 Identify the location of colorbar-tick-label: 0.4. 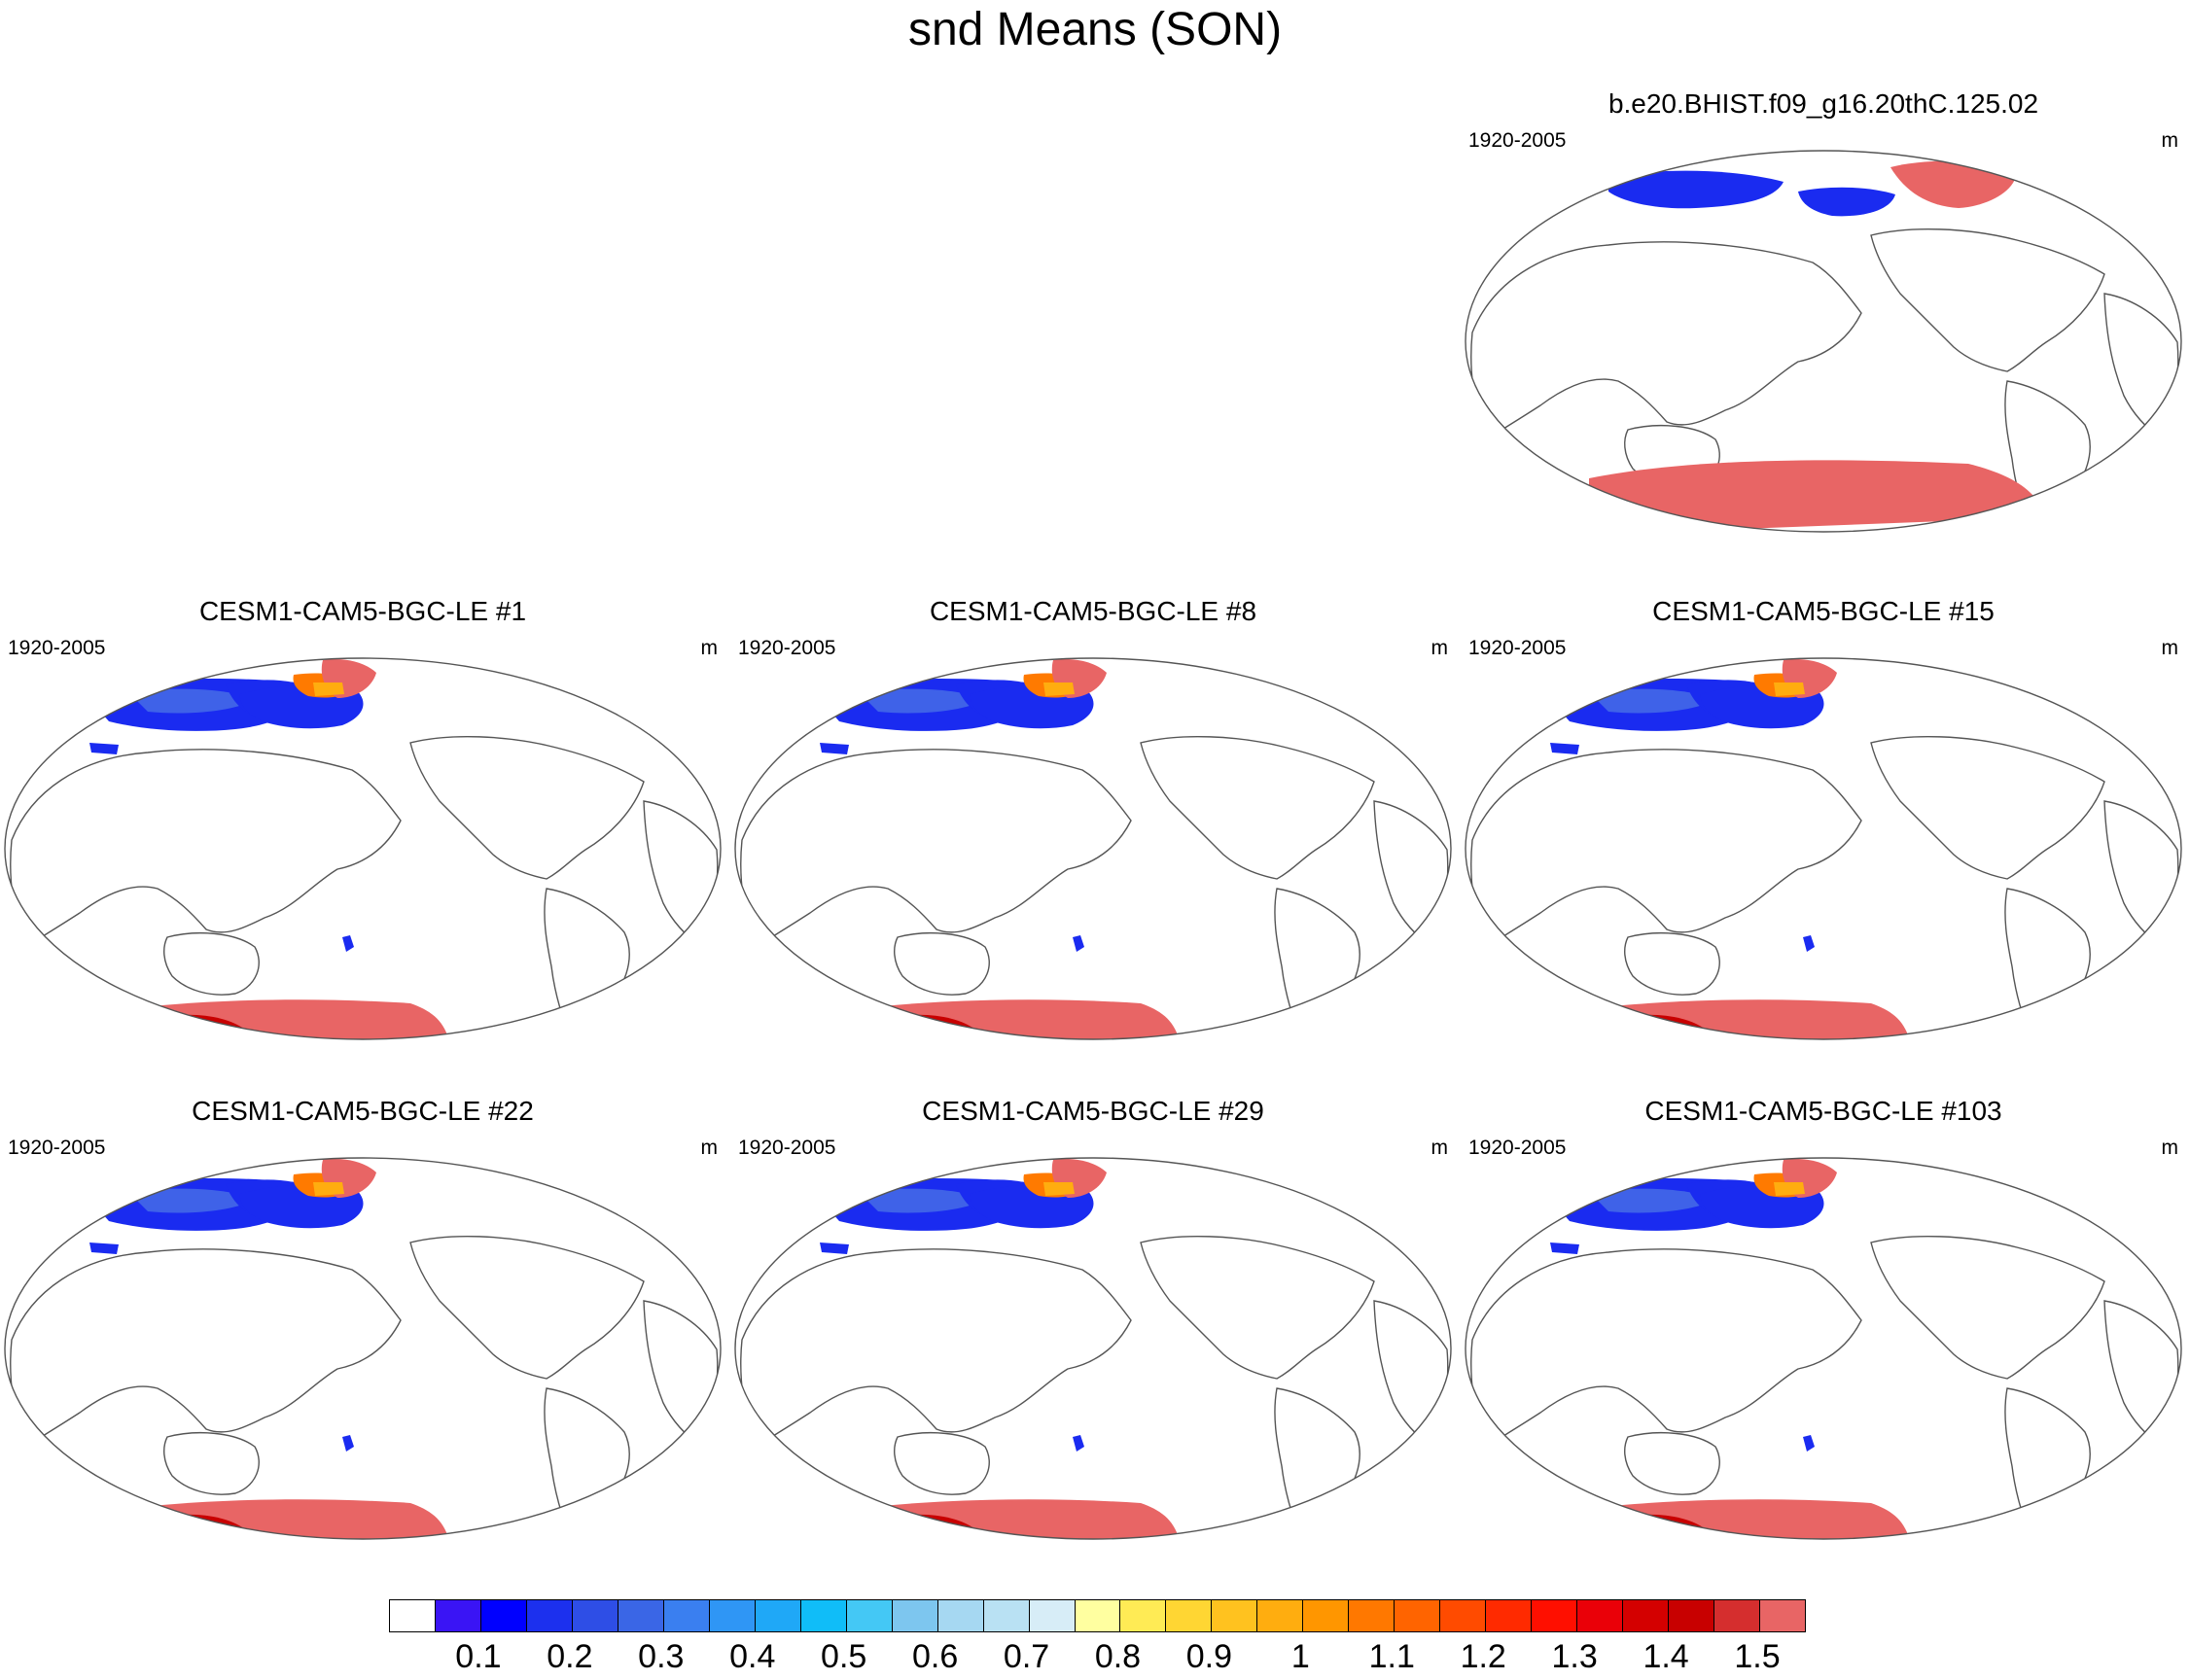
(752, 1656).